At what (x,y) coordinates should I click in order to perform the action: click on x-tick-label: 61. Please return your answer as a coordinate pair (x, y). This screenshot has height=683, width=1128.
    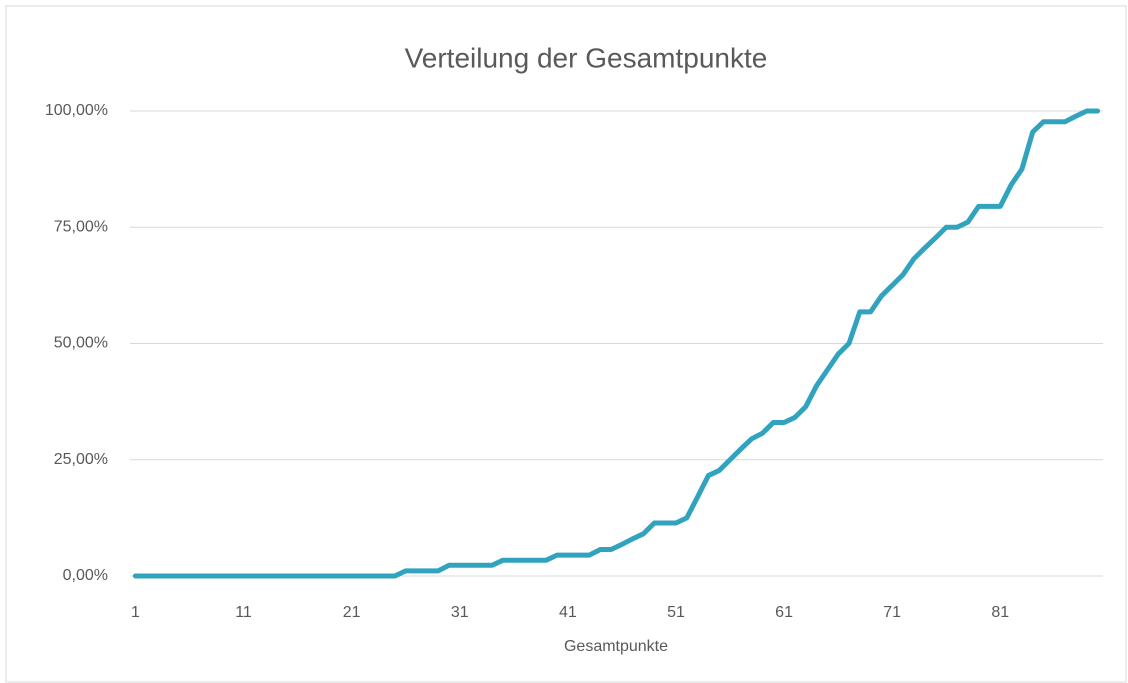
    Looking at the image, I should click on (784, 612).